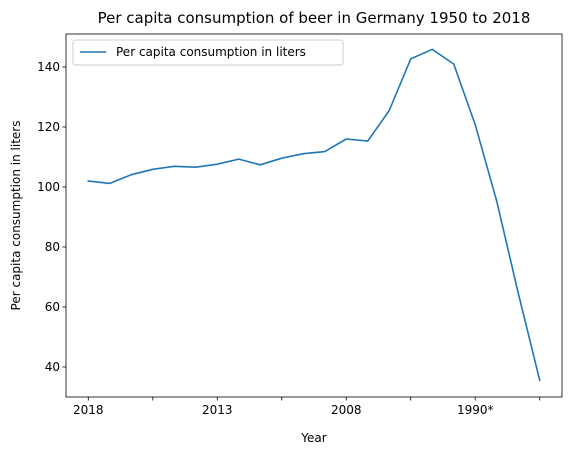 The image size is (571, 455). Describe the element at coordinates (52, 247) in the screenshot. I see `y-tick-label: 80` at that location.